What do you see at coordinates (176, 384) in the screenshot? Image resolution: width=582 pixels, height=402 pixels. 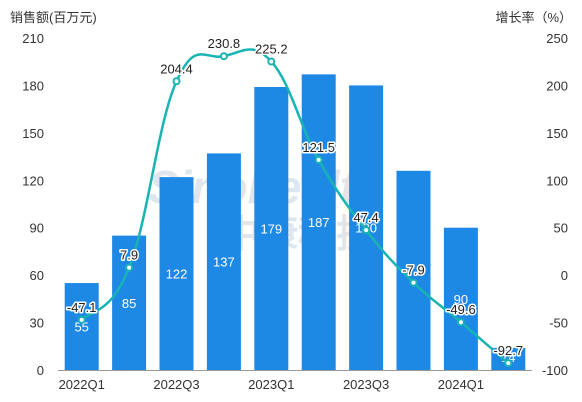 I see `x-tick-label: 2022Q3` at bounding box center [176, 384].